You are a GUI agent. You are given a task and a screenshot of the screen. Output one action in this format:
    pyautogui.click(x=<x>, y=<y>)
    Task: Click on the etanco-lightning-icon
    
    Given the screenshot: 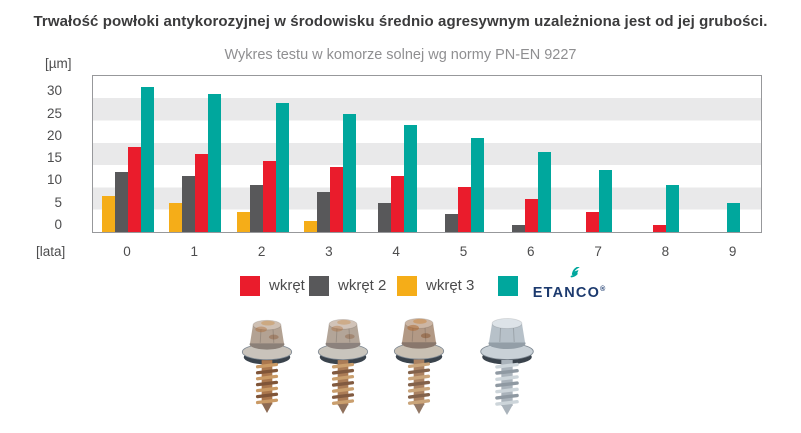 What is the action you would take?
    pyautogui.click(x=575, y=272)
    